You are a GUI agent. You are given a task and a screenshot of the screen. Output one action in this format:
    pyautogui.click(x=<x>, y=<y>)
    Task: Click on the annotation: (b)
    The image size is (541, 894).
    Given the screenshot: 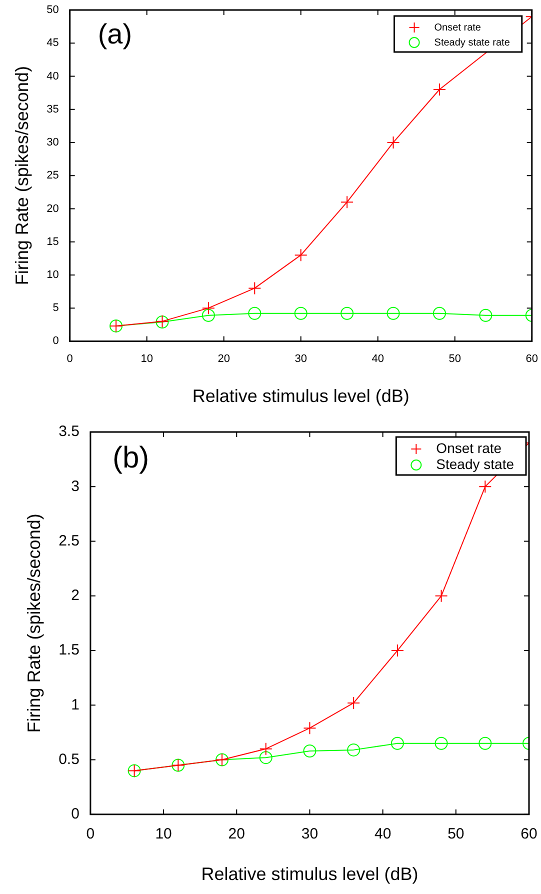 What is the action you would take?
    pyautogui.click(x=131, y=457)
    